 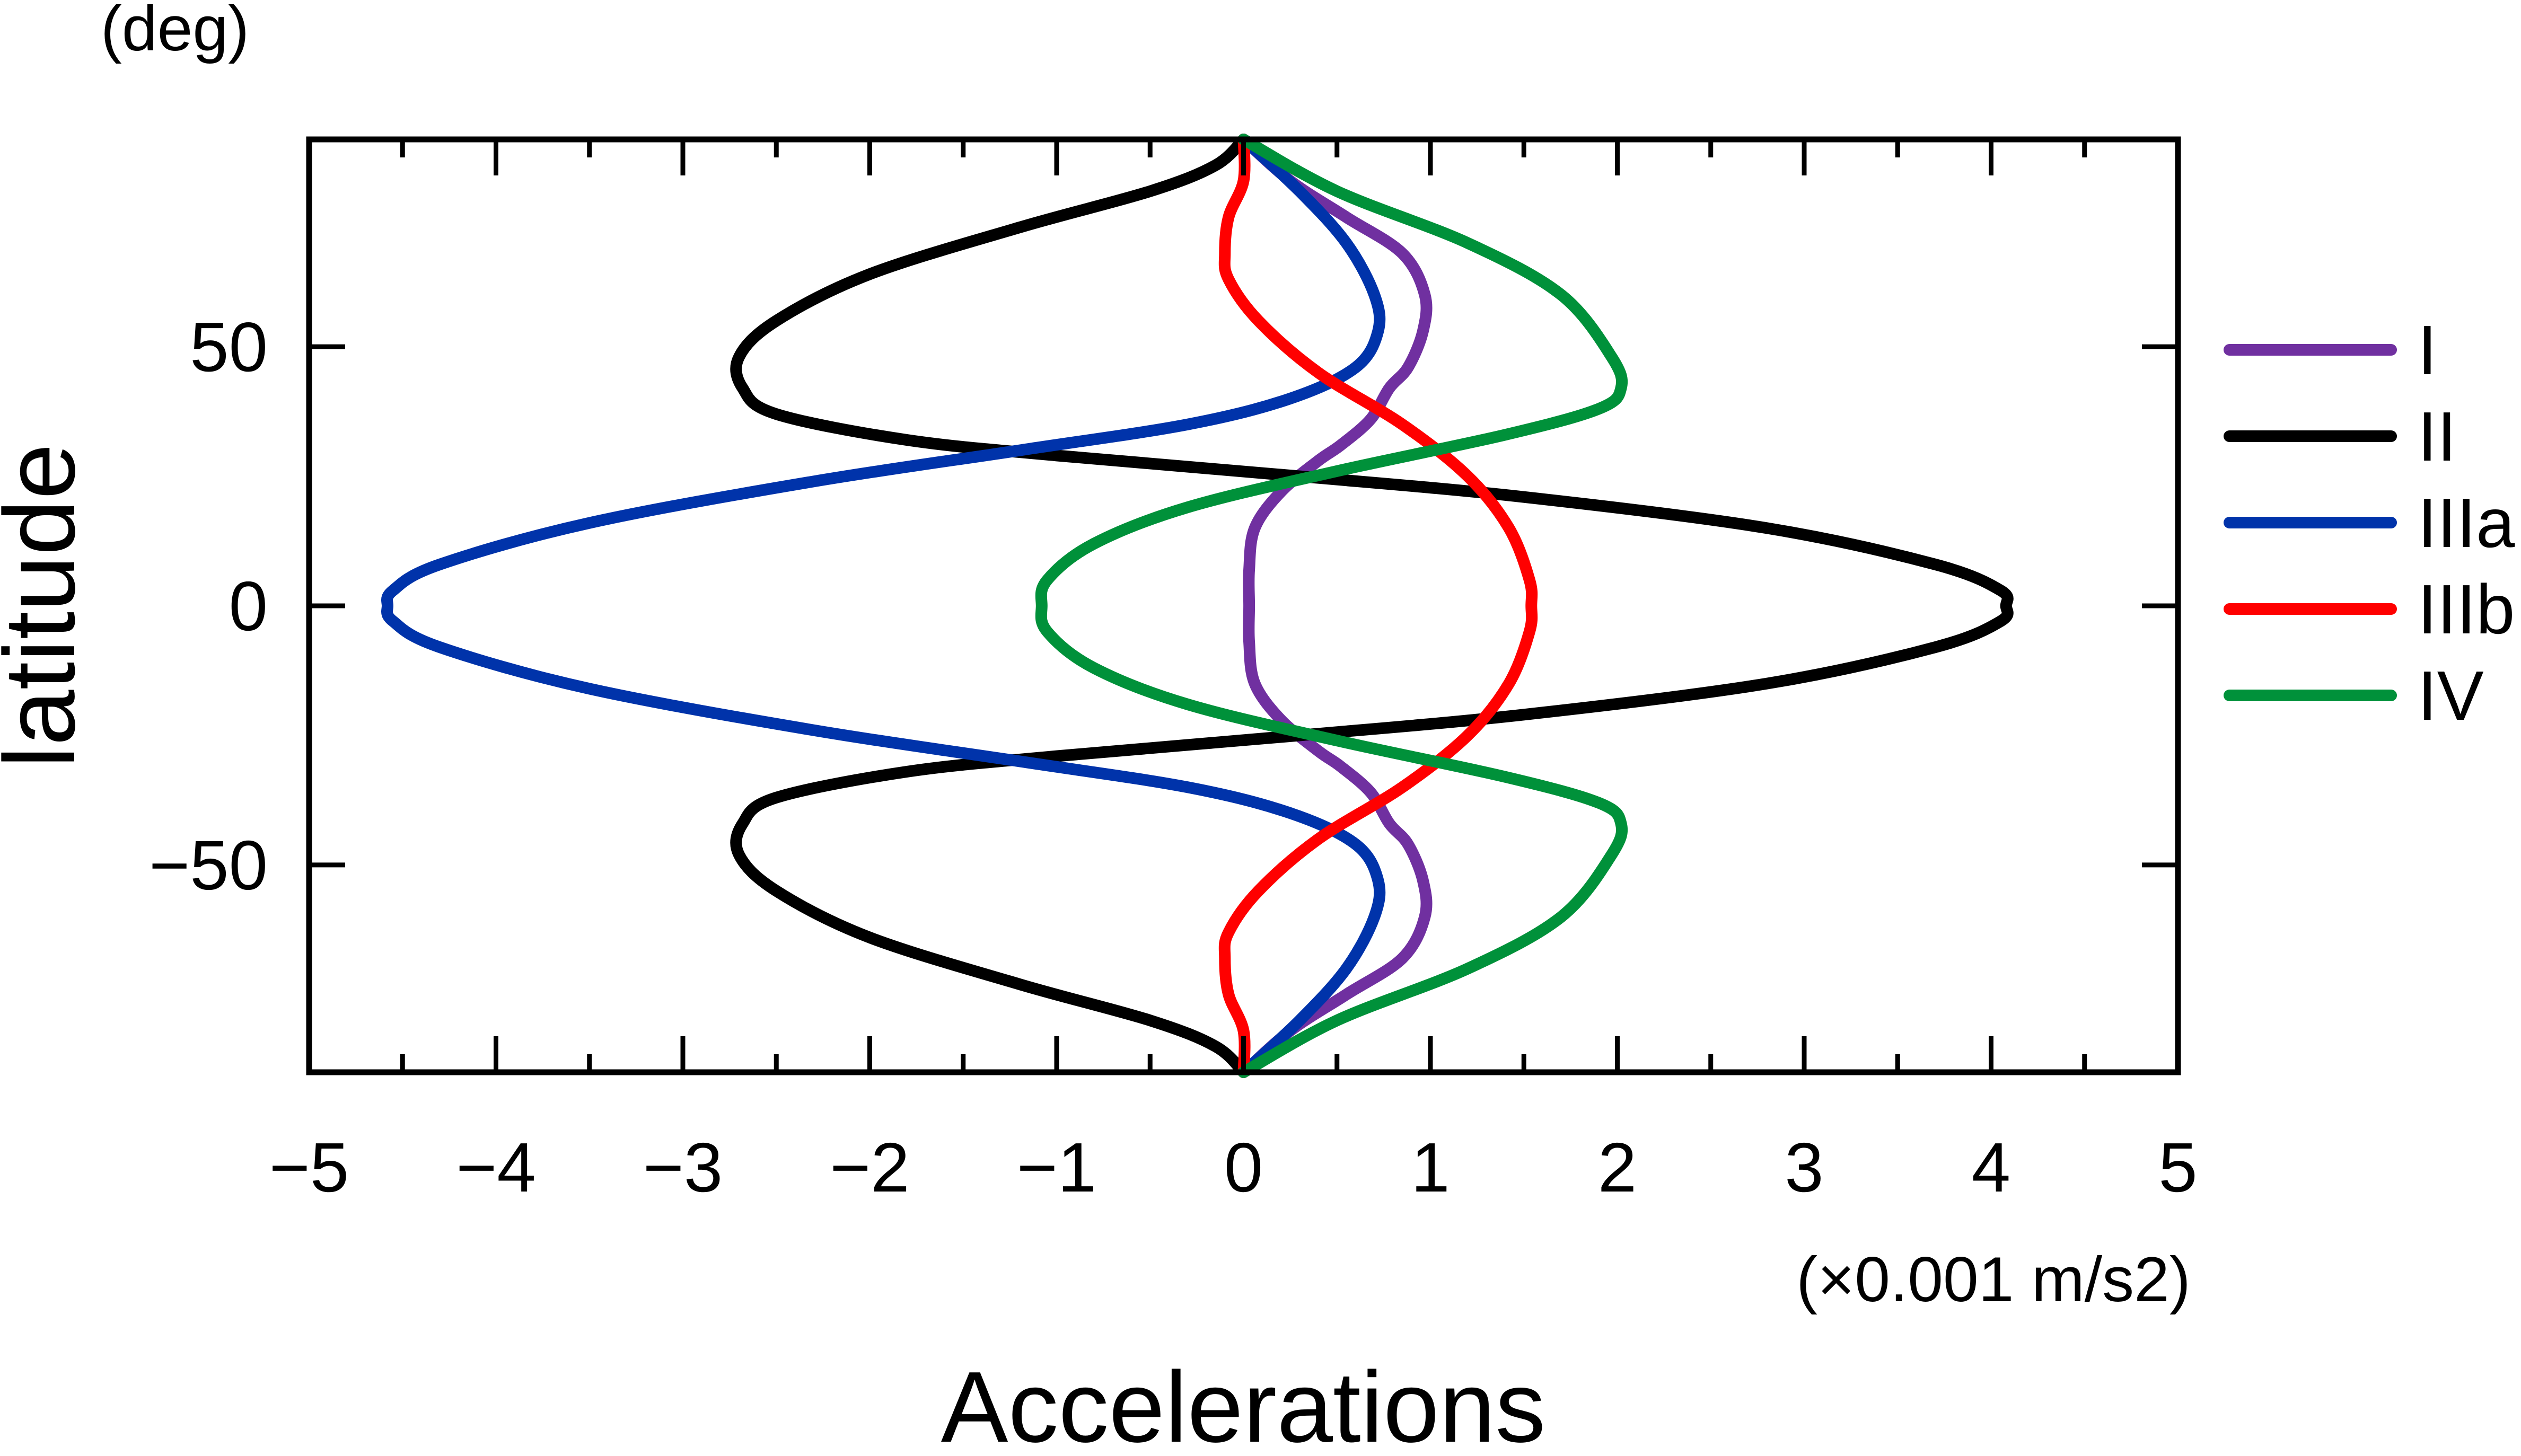 What do you see at coordinates (2330, 350) in the screenshot?
I see `legend-item-i: I` at bounding box center [2330, 350].